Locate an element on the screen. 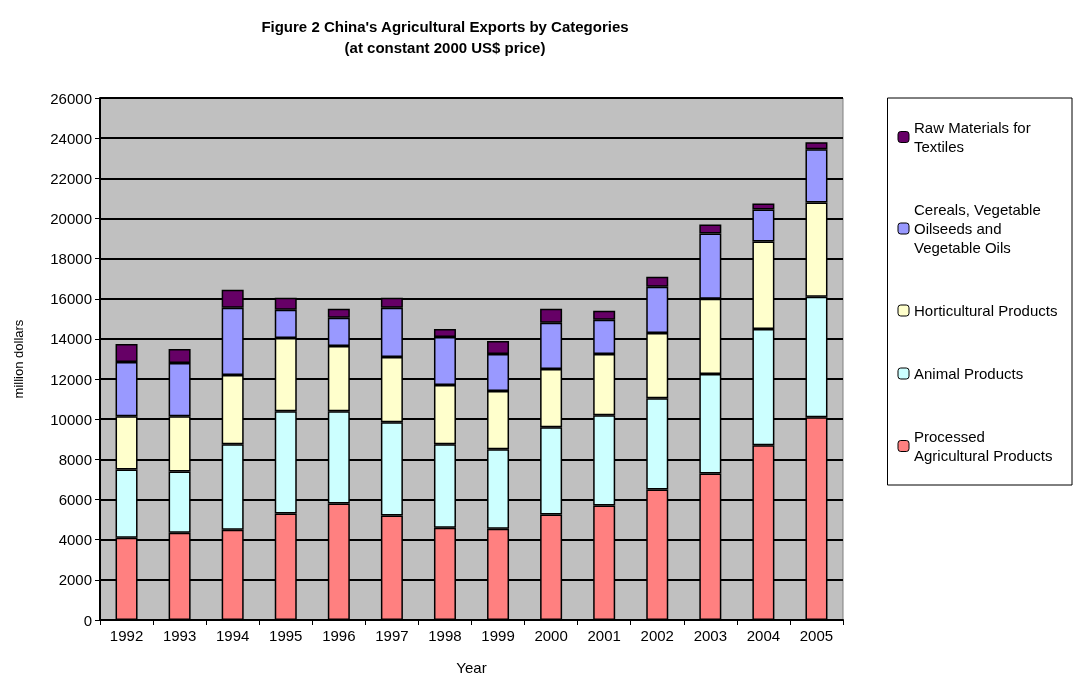 The image size is (1076, 688). x-tick-label: 1994 is located at coordinates (232, 635).